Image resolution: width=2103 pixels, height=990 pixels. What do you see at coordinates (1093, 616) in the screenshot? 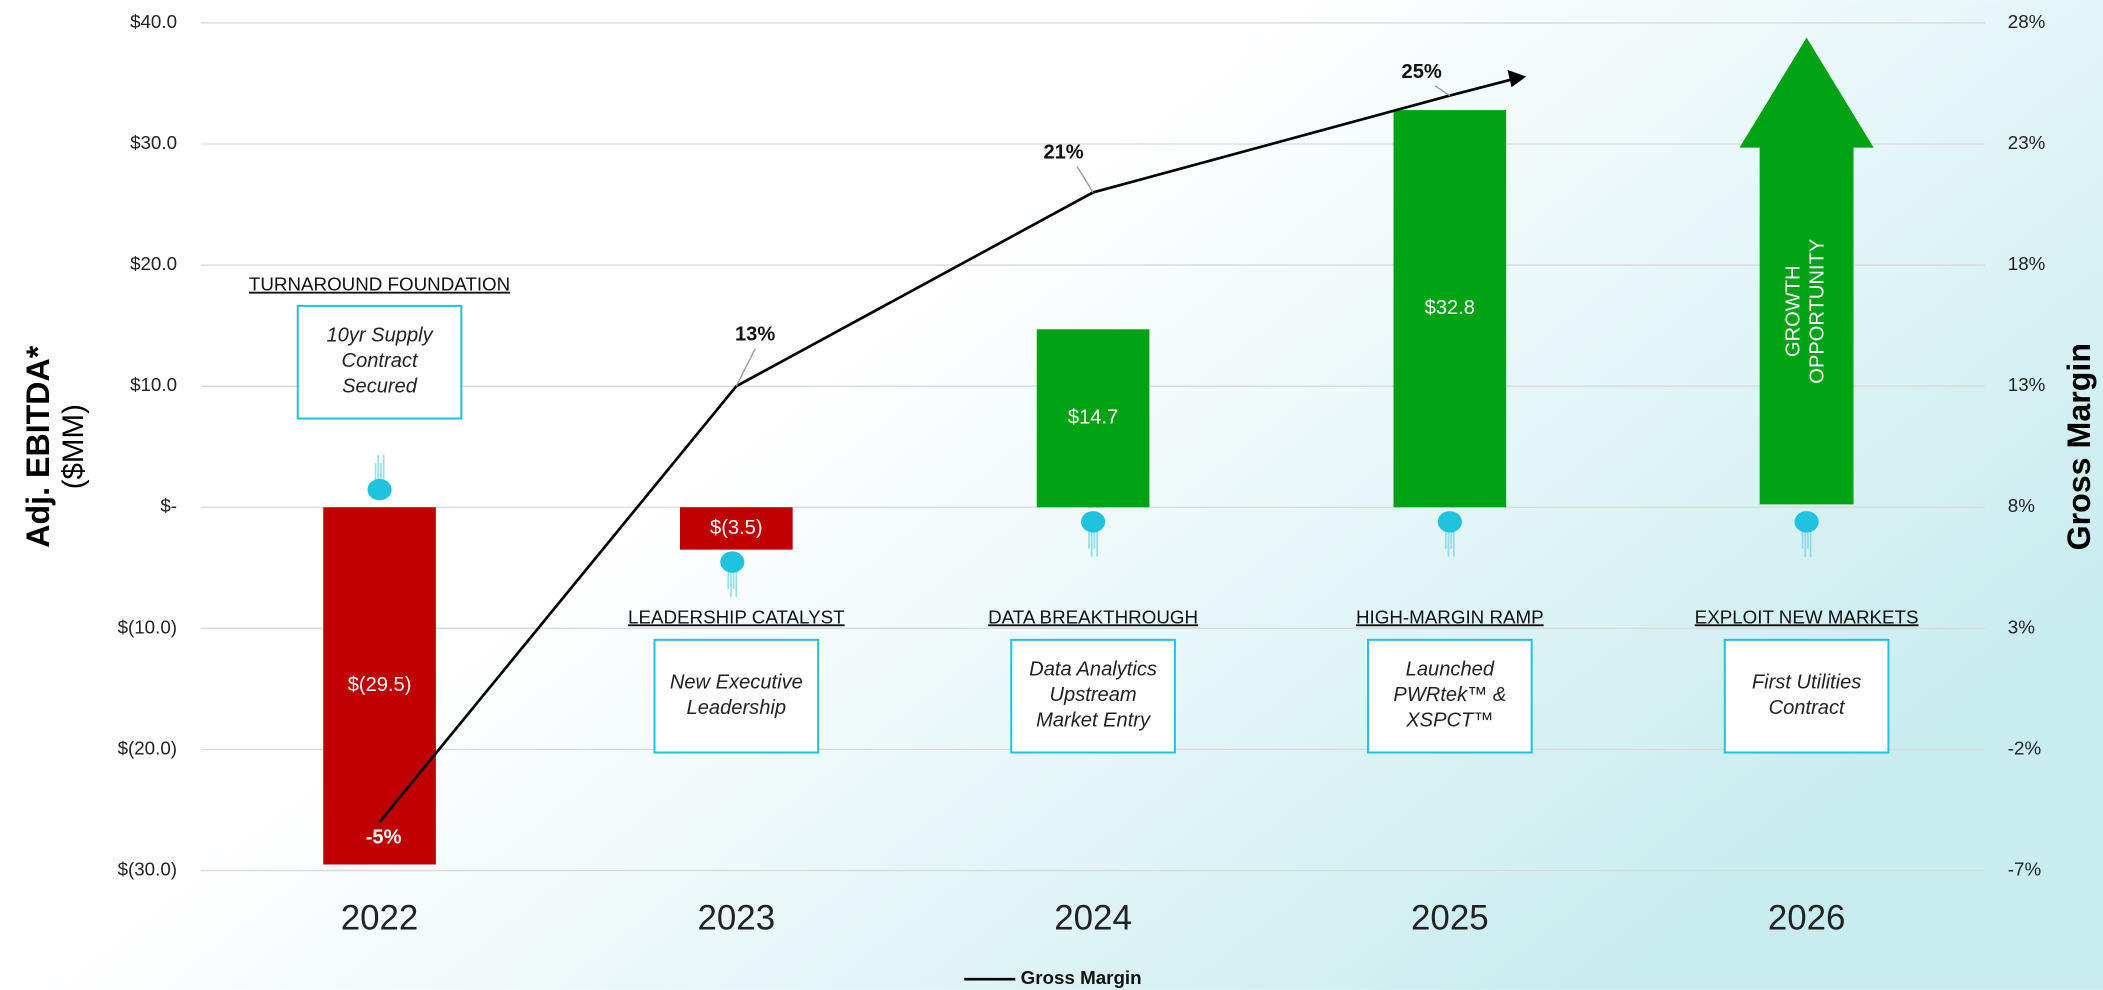
I see `milestone-title: DATA BREAKTHROUGH` at bounding box center [1093, 616].